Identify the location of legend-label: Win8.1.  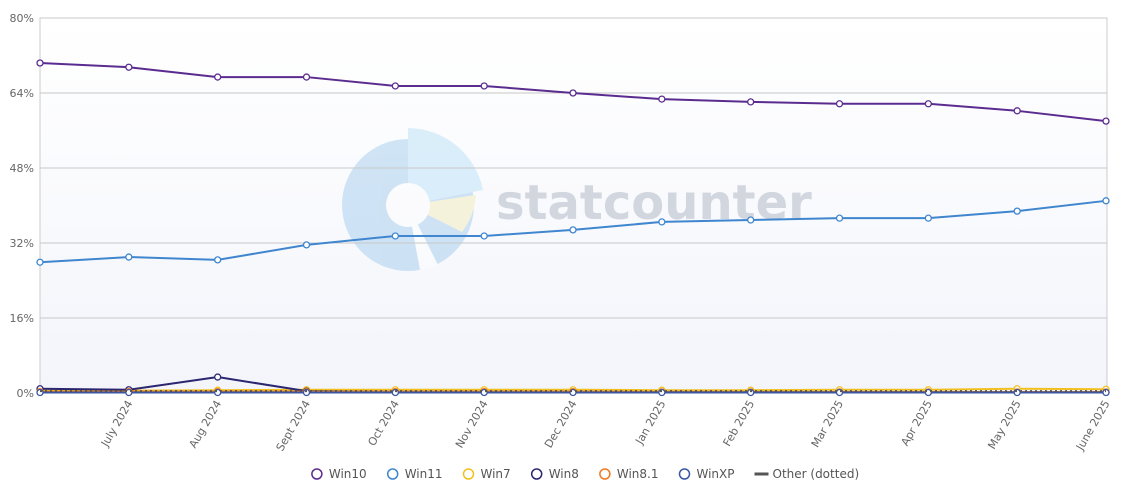
(638, 474).